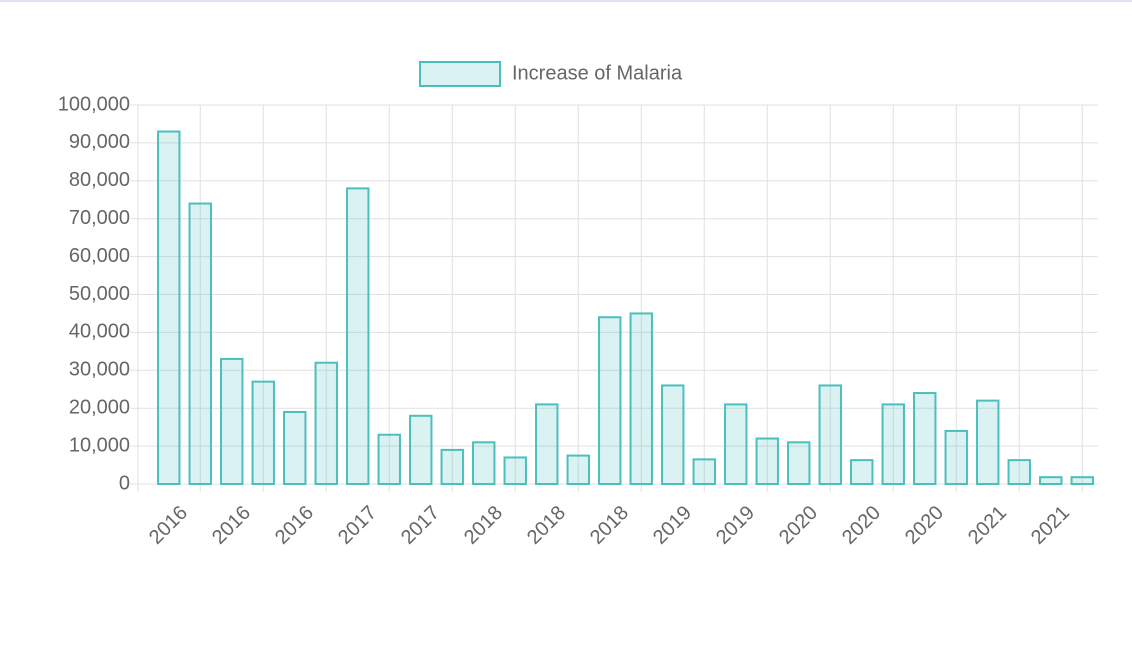  What do you see at coordinates (124, 483) in the screenshot?
I see `y-tick-label: 0` at bounding box center [124, 483].